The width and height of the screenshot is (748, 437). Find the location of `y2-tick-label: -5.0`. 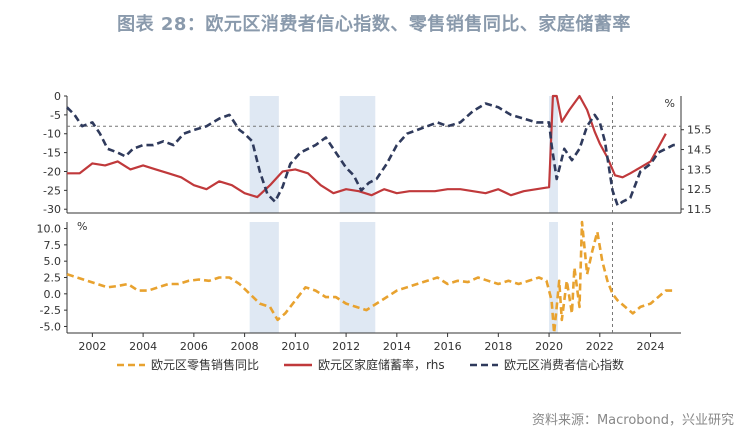

y2-tick-label: -5.0 is located at coordinates (50, 326).